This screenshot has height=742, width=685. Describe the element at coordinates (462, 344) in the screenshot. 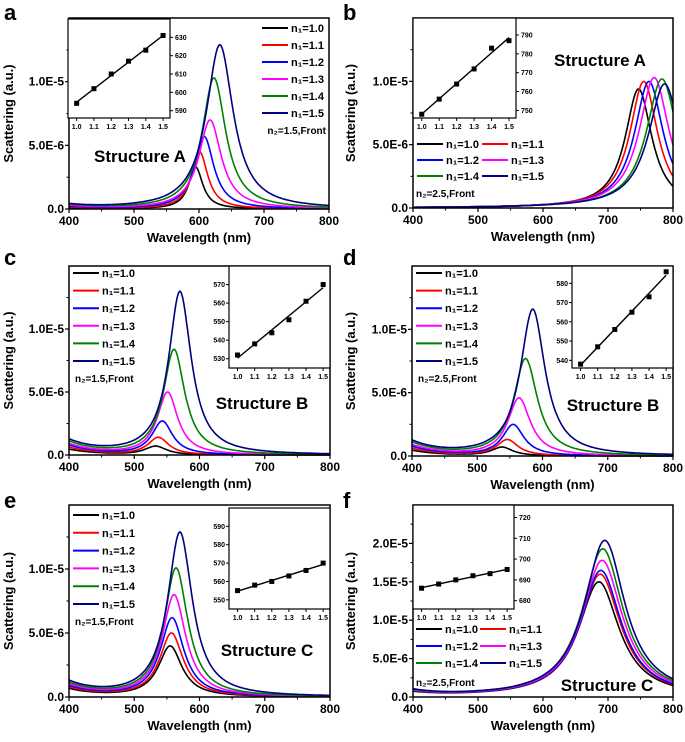

I see `legend-label: n₁=1.4` at that location.